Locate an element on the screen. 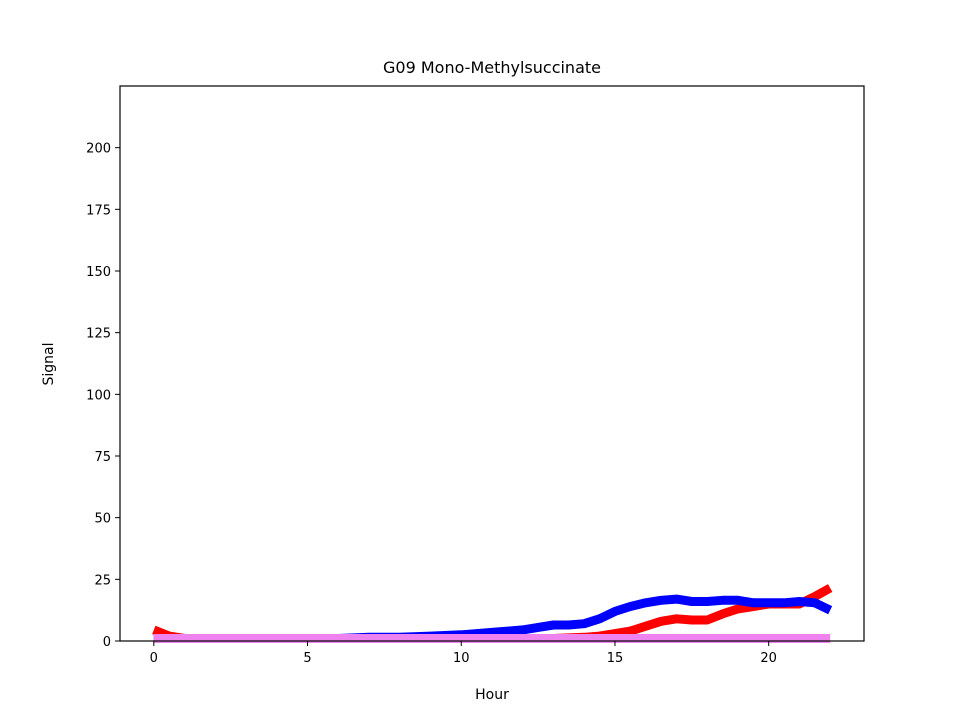 This screenshot has width=960, height=720. y-tick-label: 200 is located at coordinates (98, 149).